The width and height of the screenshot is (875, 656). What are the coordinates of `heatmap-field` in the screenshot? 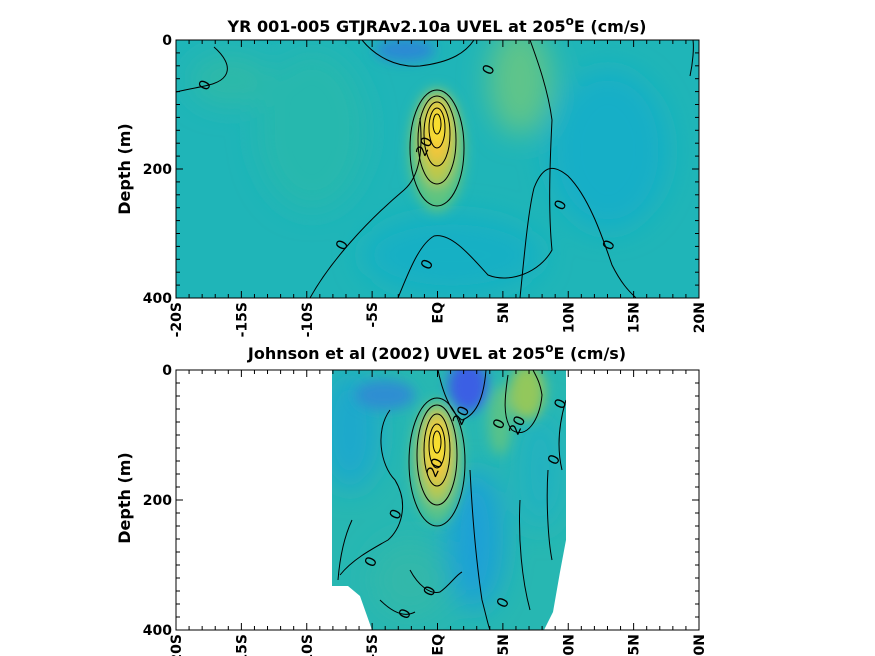 It's located at (449, 500).